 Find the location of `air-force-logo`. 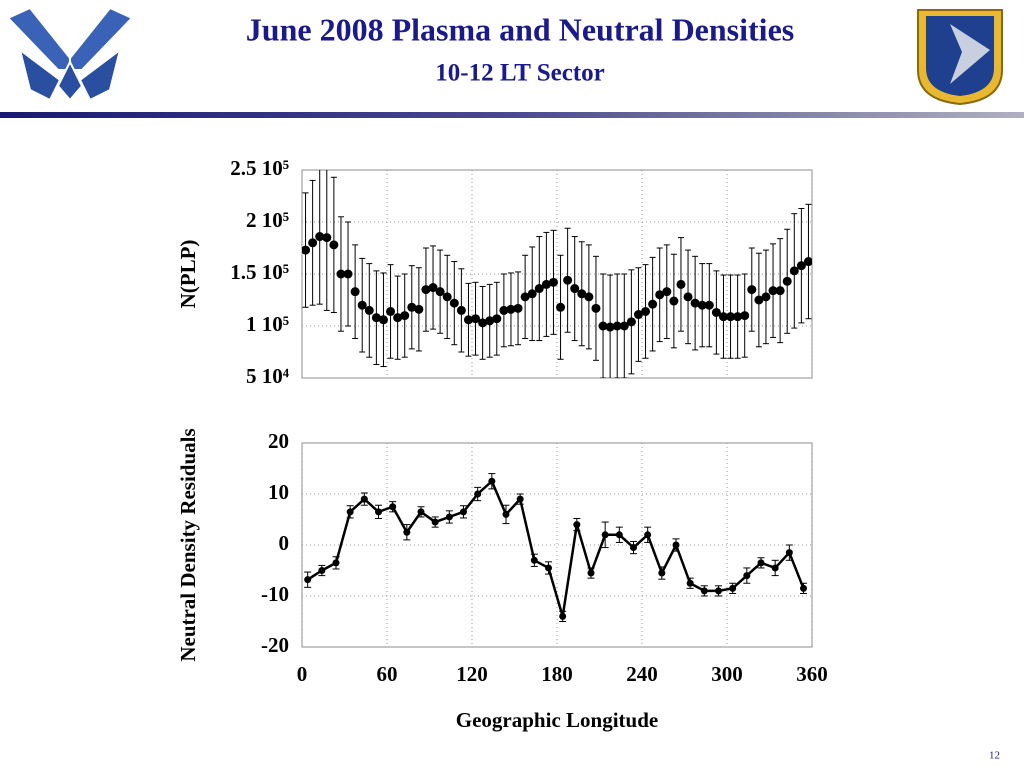

air-force-logo is located at coordinates (70, 54).